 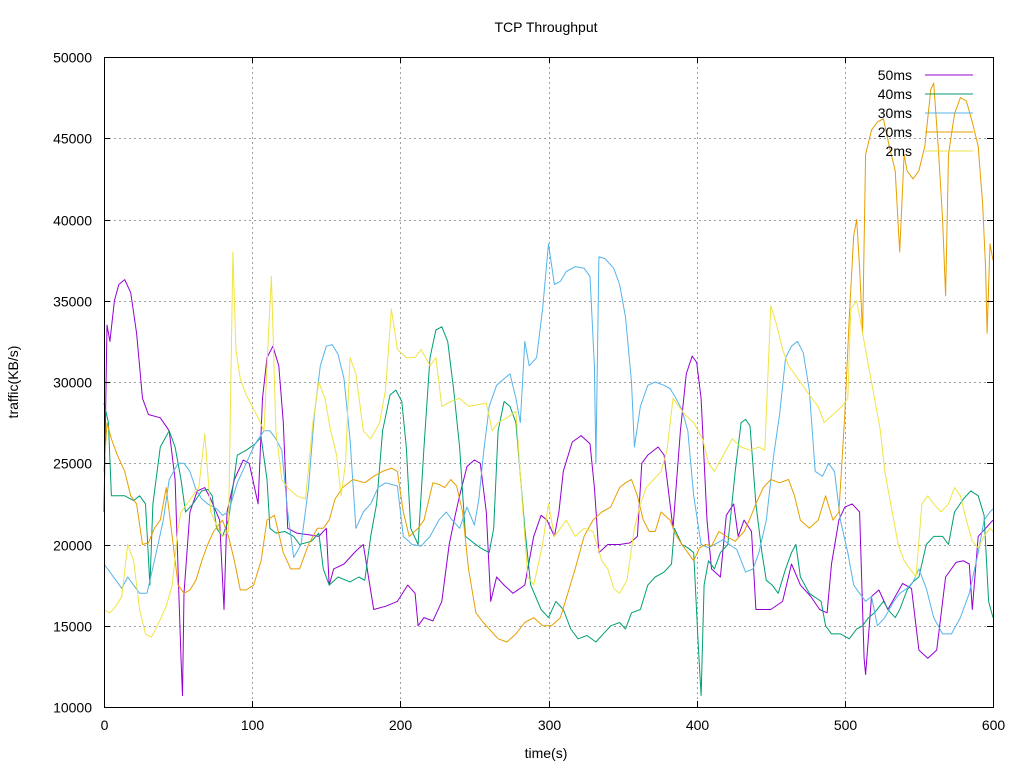 I want to click on x-tick-label: 100, so click(x=253, y=725).